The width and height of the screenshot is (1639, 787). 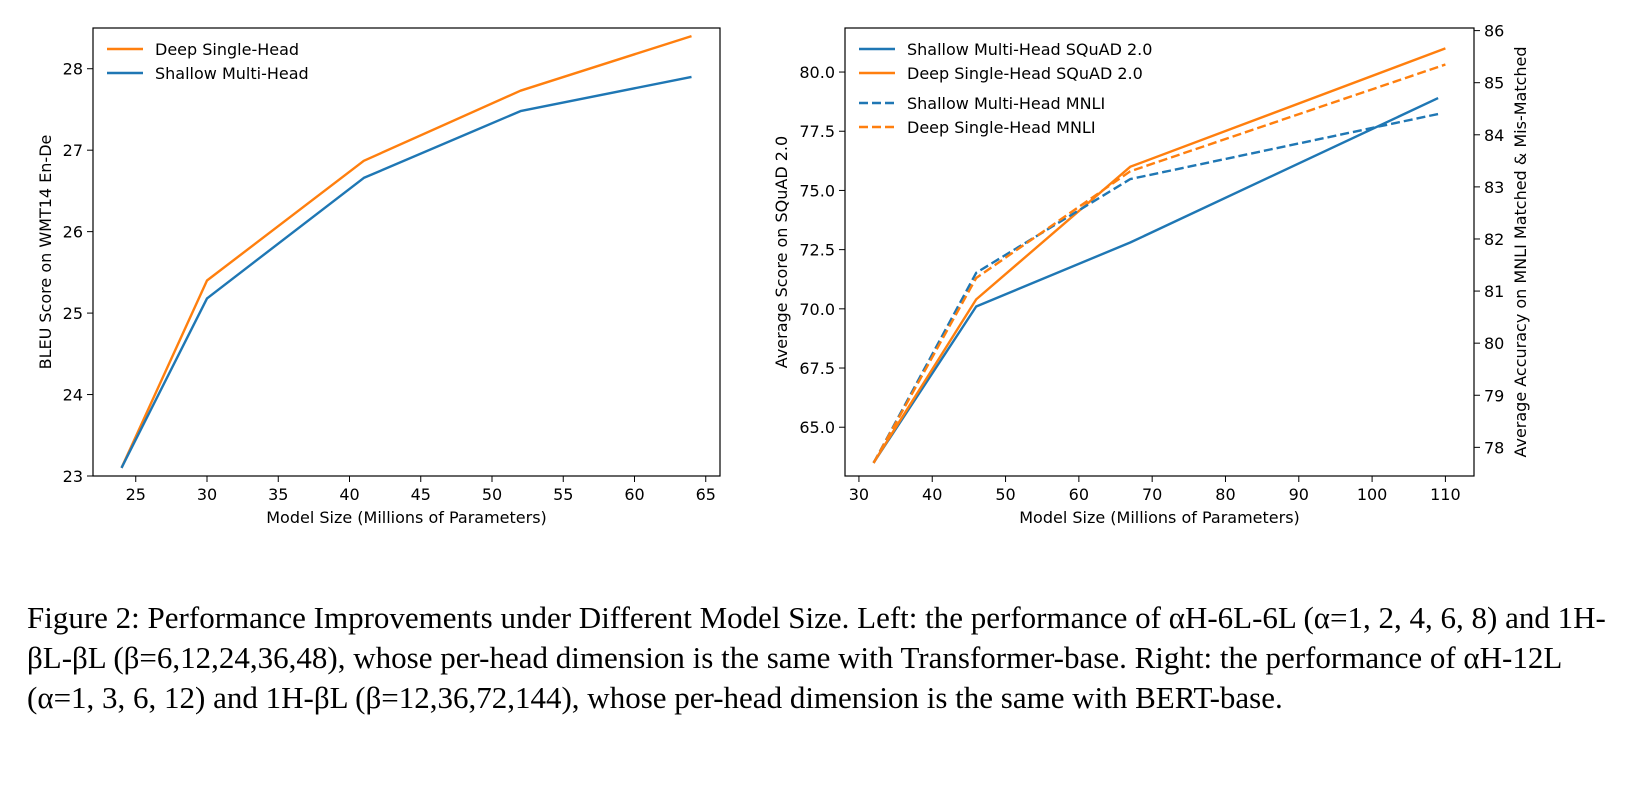 I want to click on y-right-tick-label: 81, so click(x=1494, y=291).